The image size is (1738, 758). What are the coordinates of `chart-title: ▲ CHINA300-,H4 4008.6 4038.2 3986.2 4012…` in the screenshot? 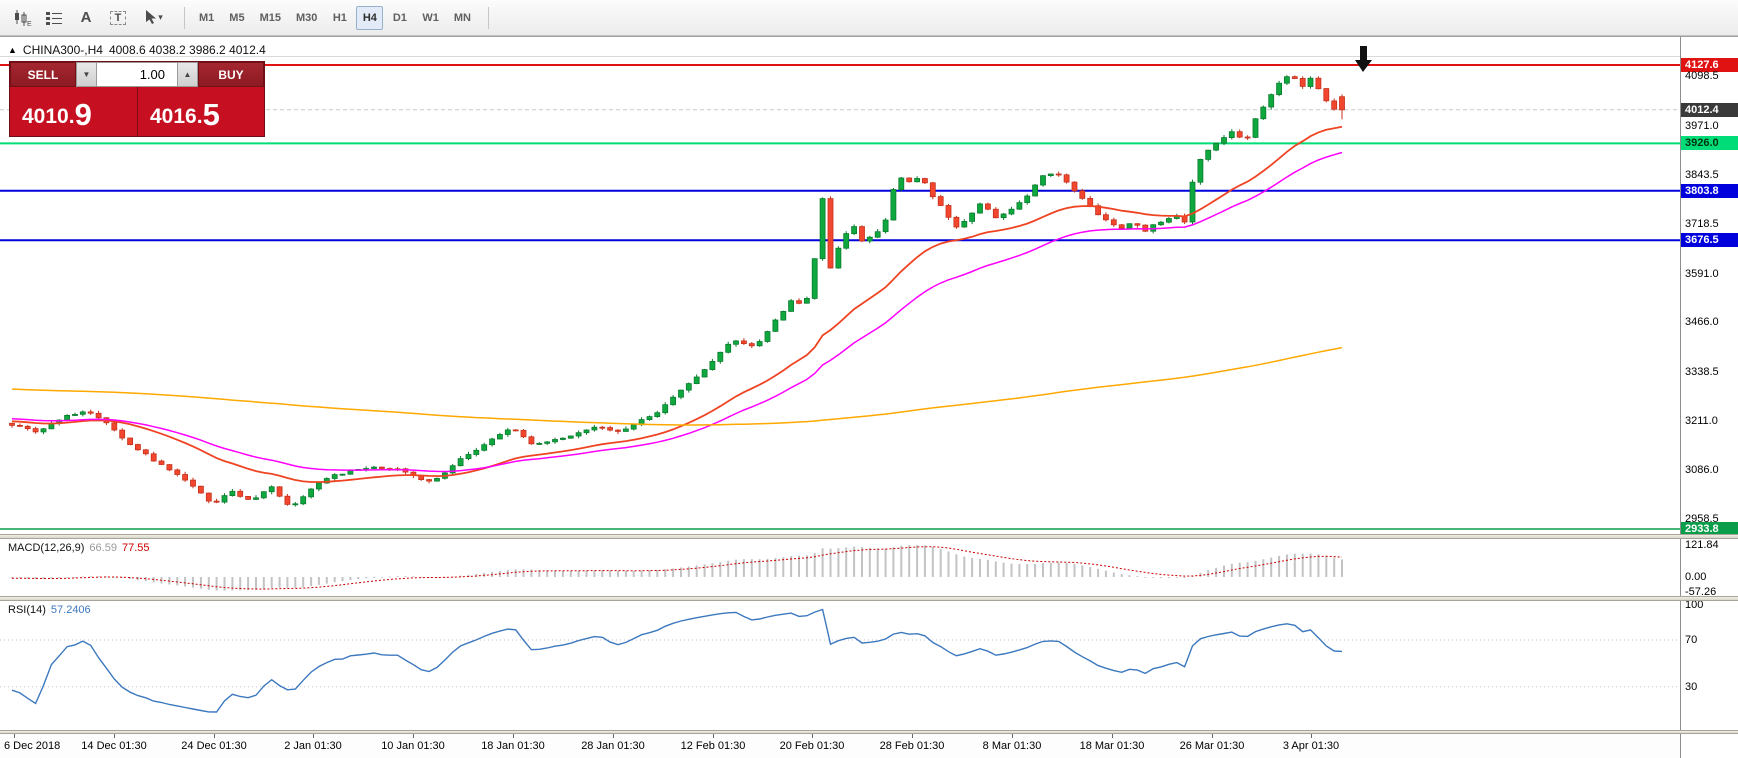 It's located at (137, 50).